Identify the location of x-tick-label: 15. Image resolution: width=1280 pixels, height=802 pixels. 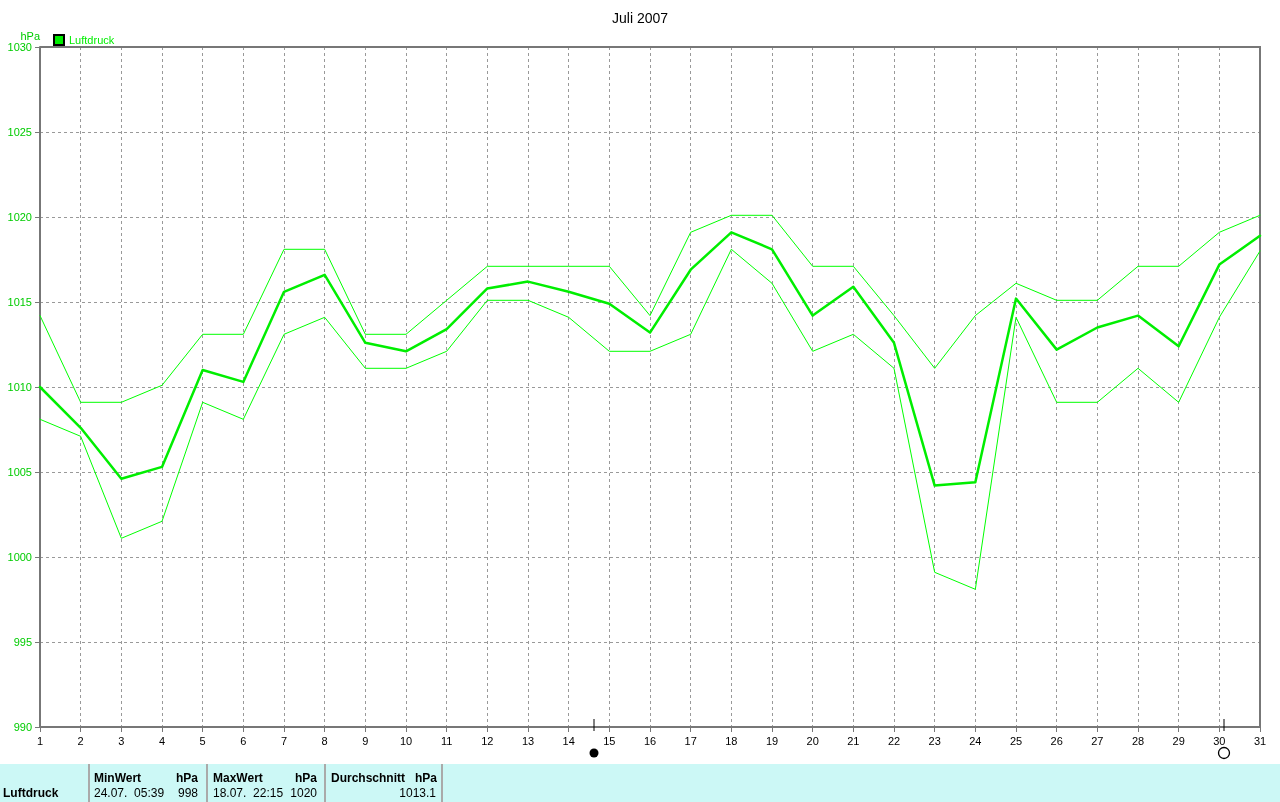
(609, 740).